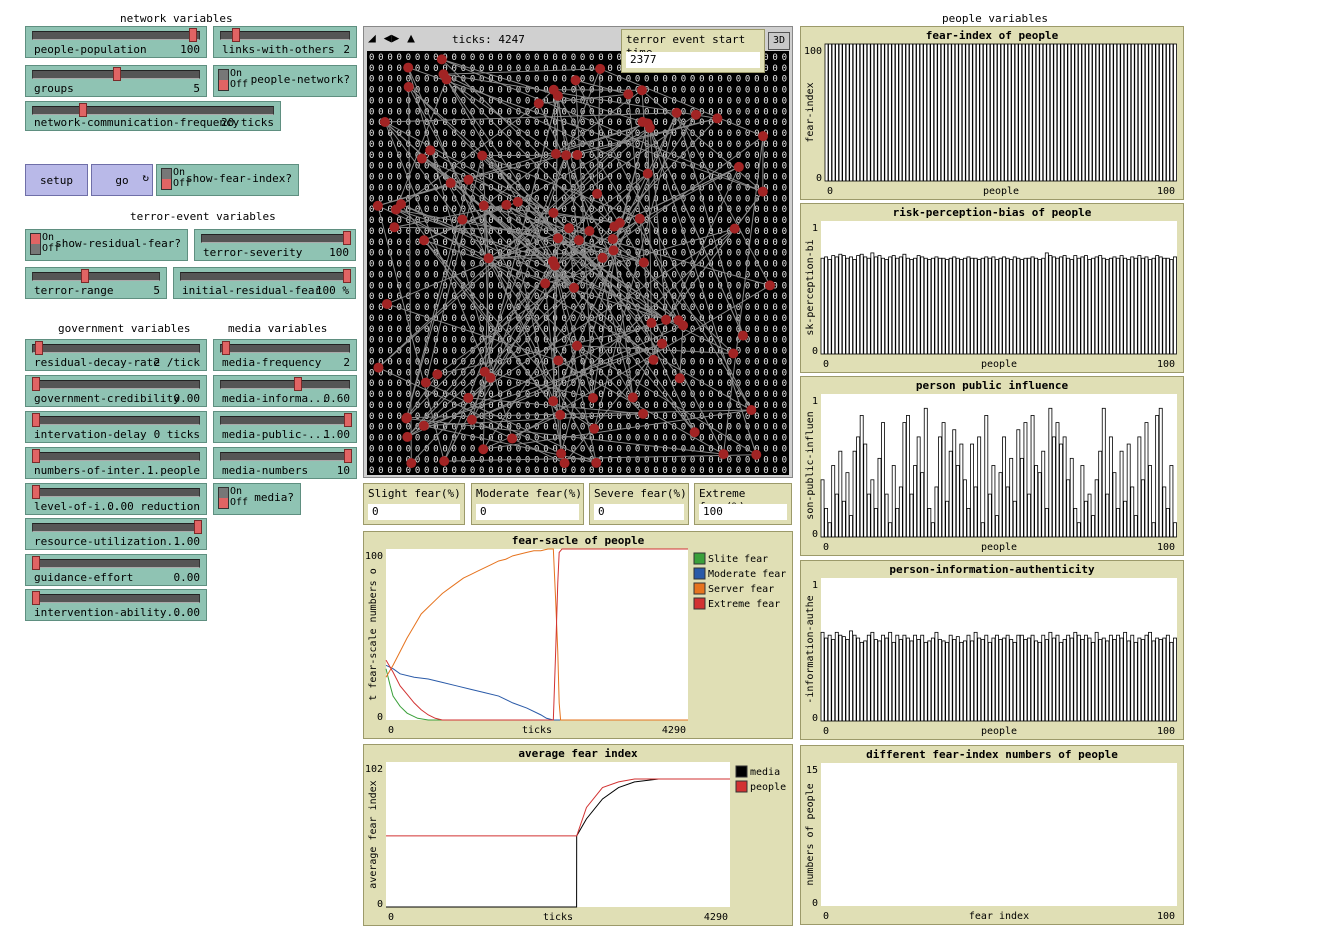 The width and height of the screenshot is (1340, 935). I want to click on slider-intervention-ability: intervention-ability... 0.00, so click(116, 605).